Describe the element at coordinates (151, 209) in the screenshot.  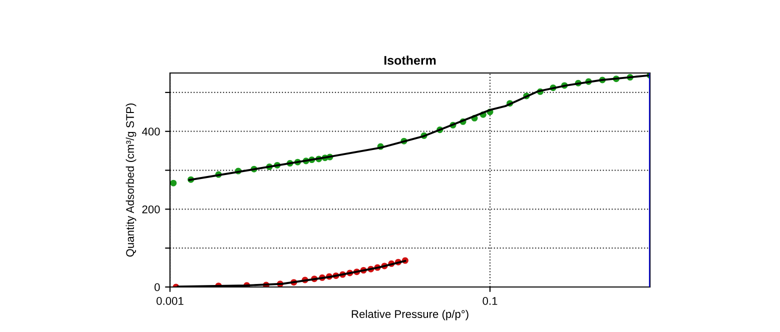
I see `y-tick-label: 200` at that location.